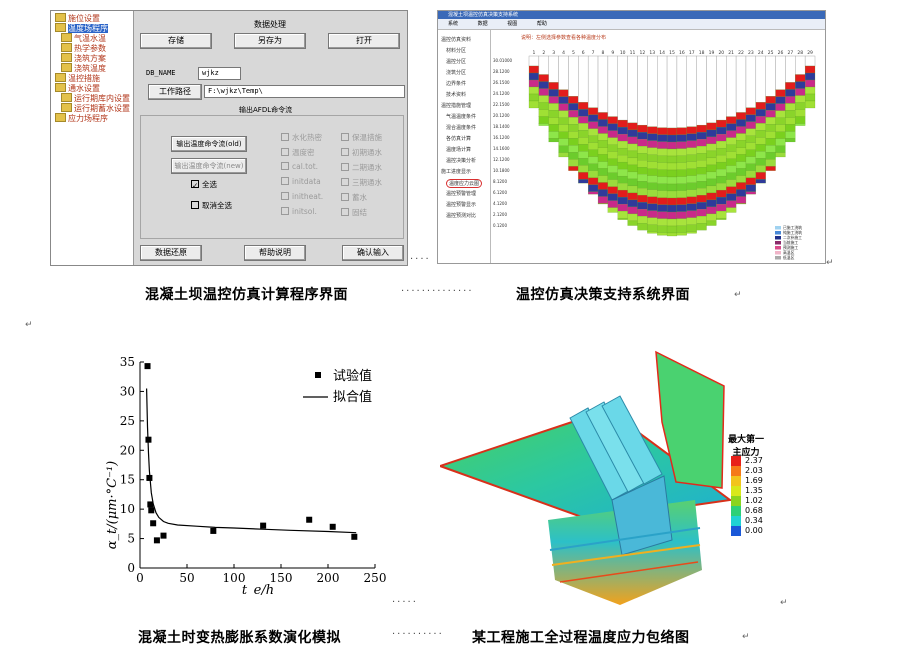 The height and width of the screenshot is (652, 903). I want to click on group-title: 输出AFDL命令流, so click(266, 110).